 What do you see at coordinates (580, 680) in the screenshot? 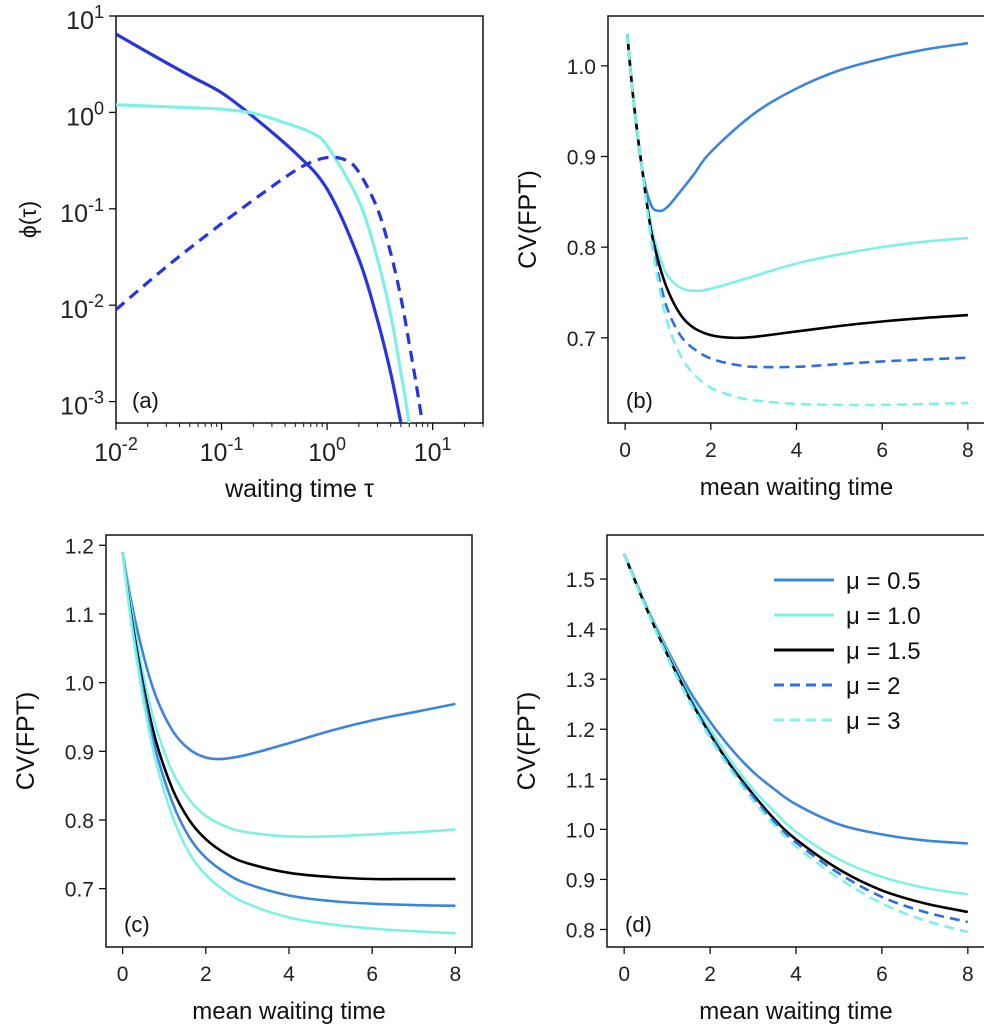
I see `y-tick-label: 1.3` at bounding box center [580, 680].